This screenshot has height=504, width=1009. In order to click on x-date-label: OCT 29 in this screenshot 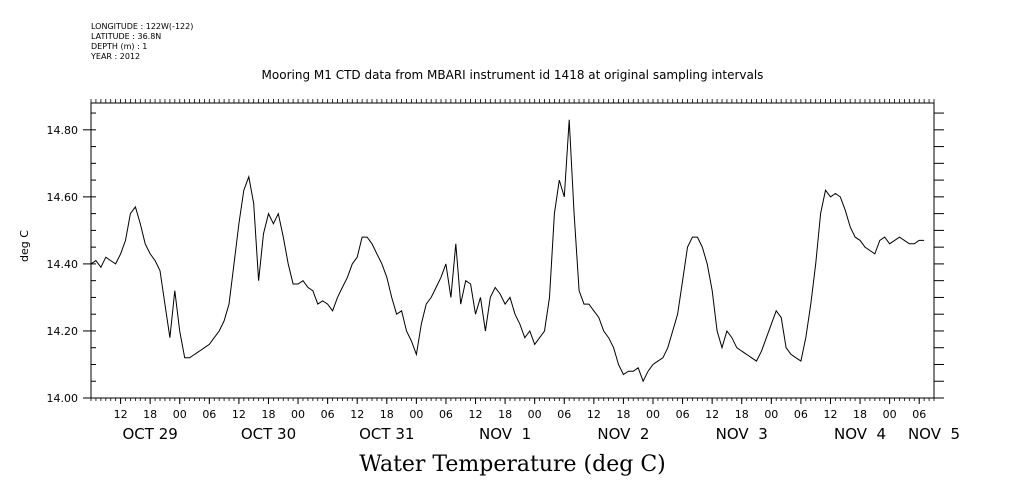, I will do `click(150, 434)`.